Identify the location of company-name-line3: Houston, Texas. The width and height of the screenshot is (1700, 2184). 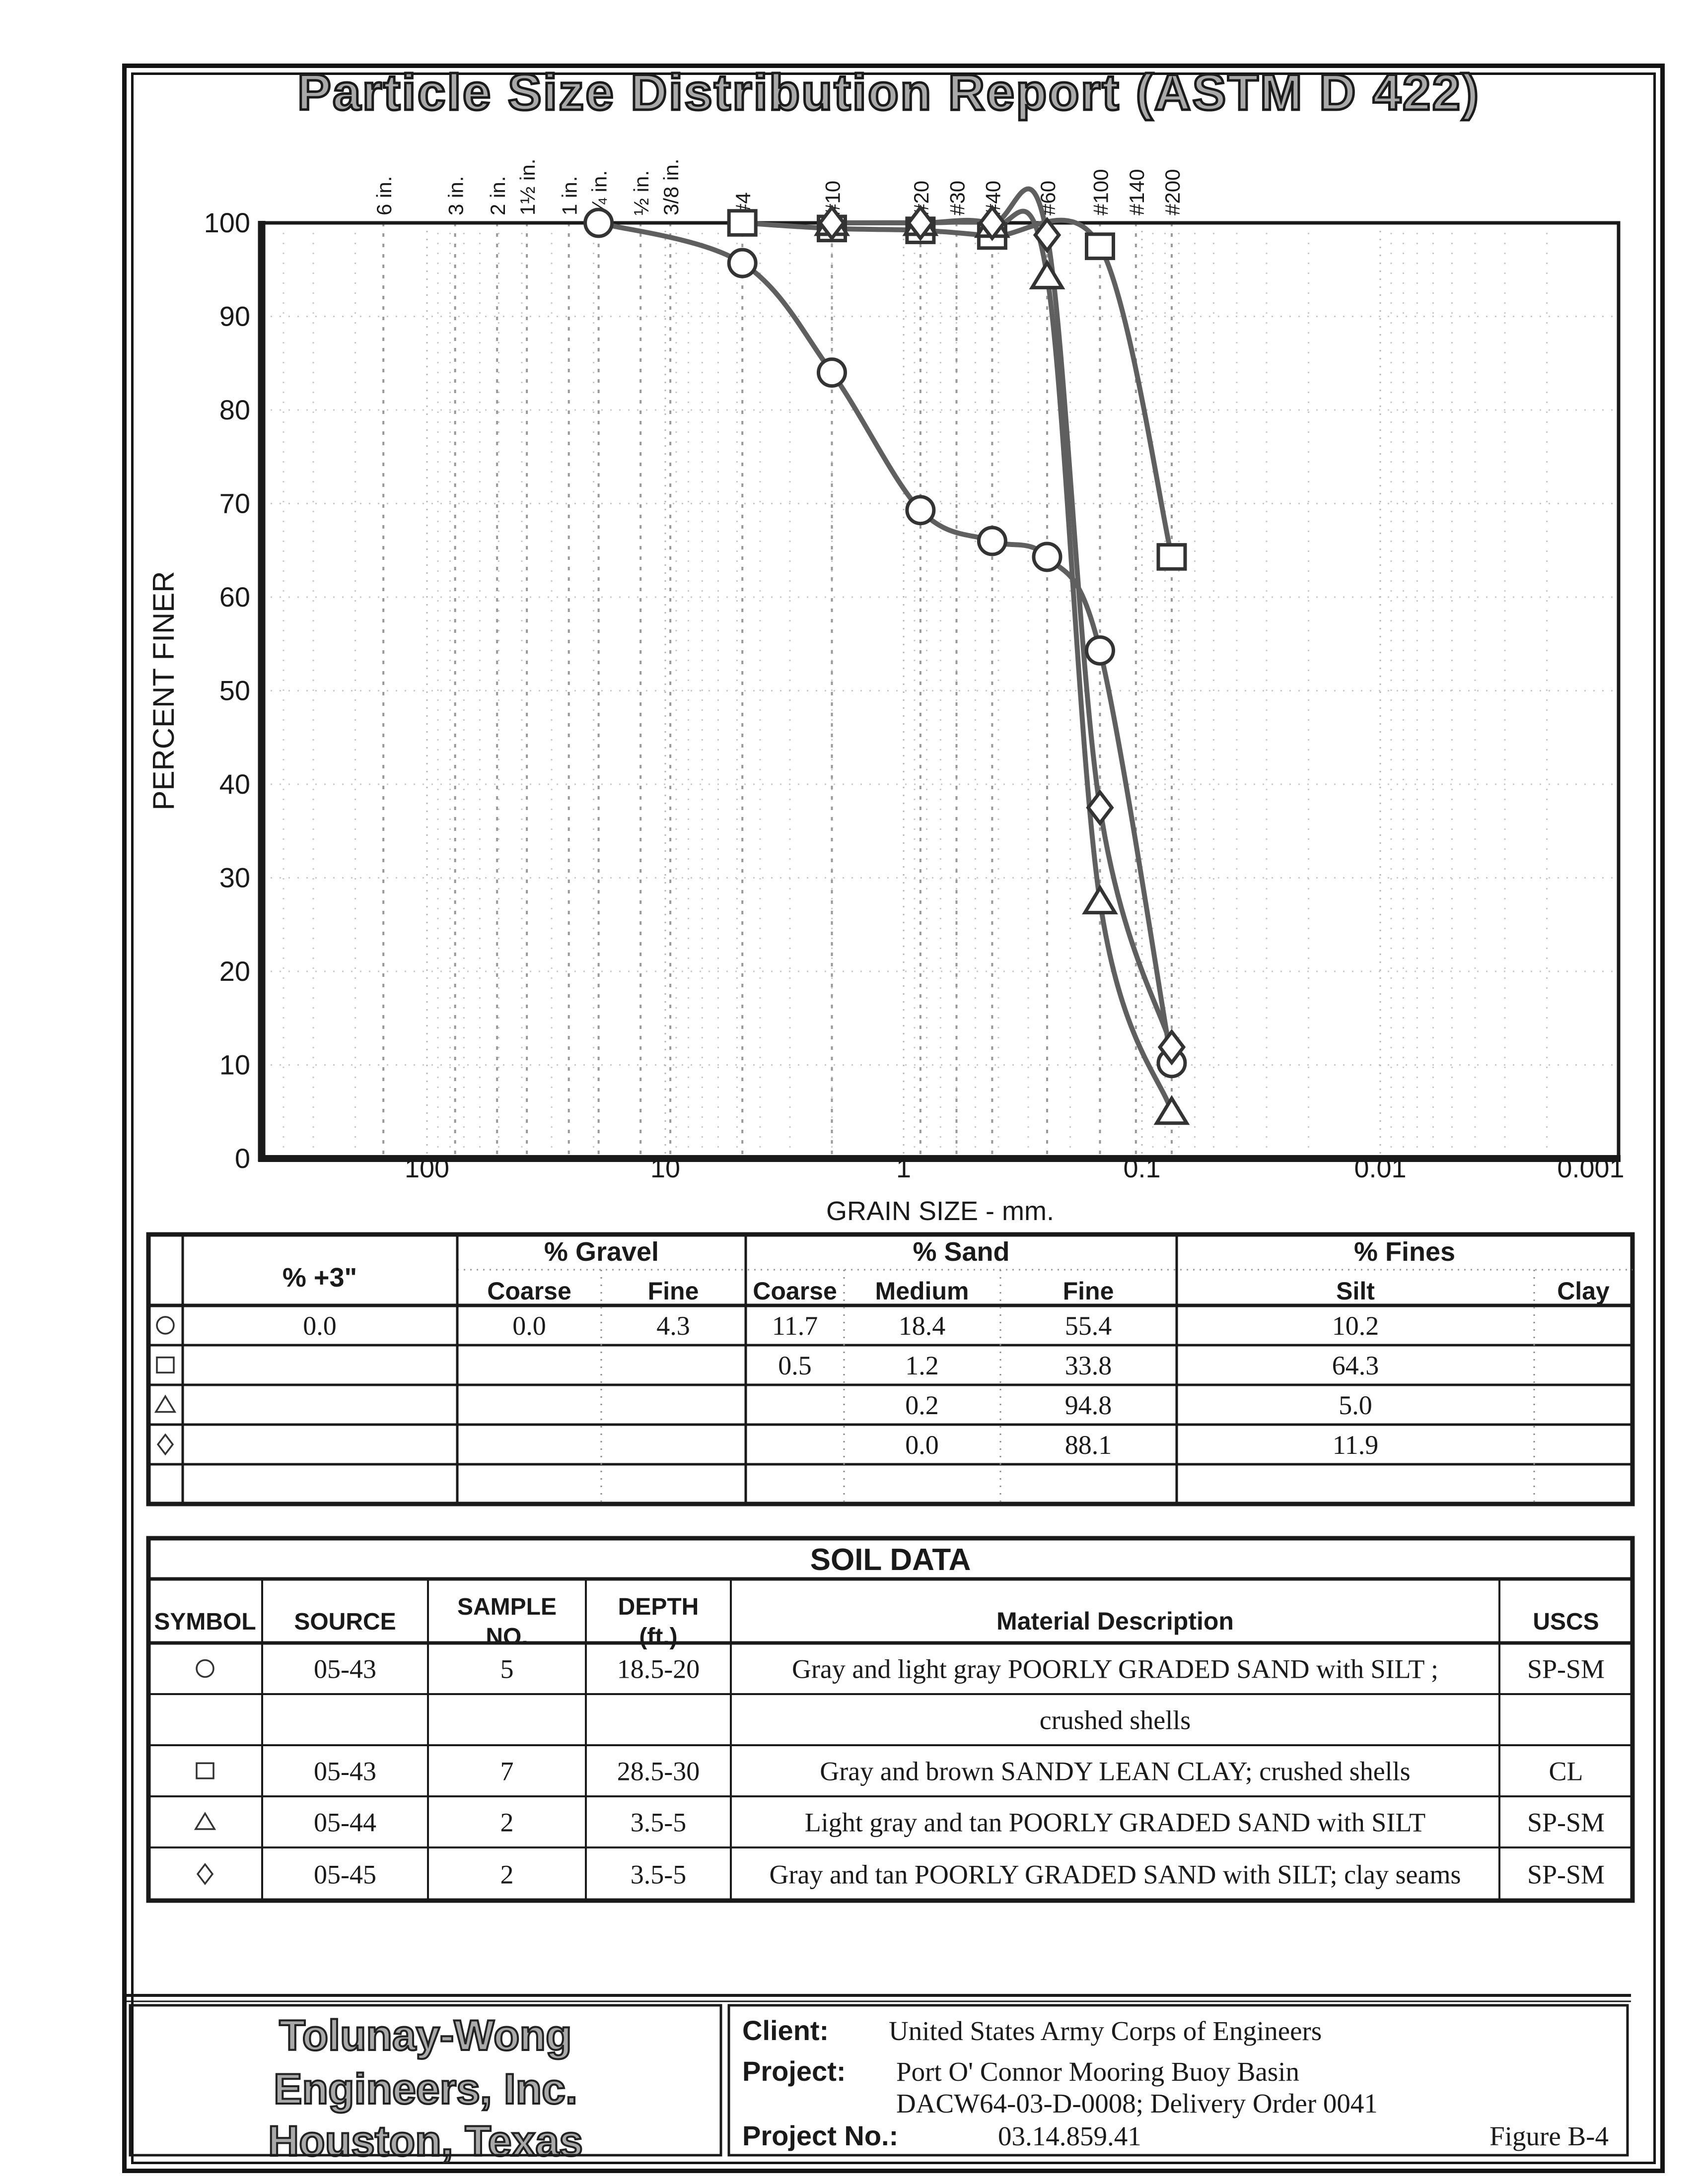
(425, 2141).